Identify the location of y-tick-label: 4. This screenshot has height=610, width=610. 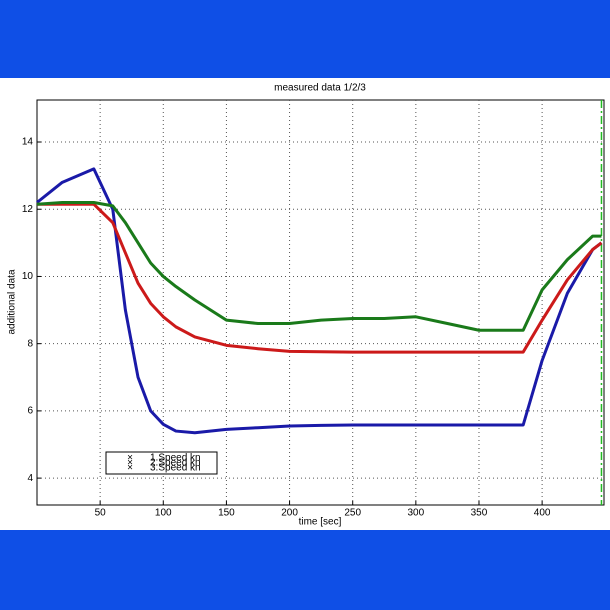
(30, 478).